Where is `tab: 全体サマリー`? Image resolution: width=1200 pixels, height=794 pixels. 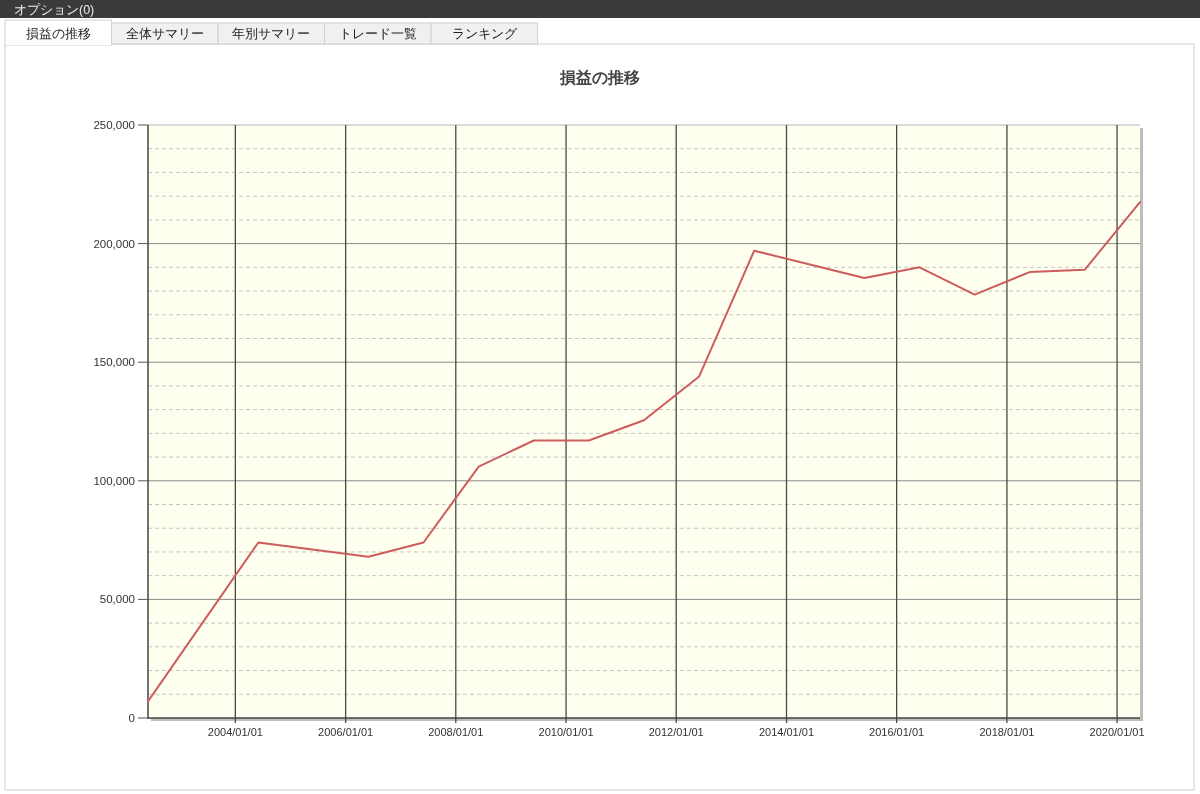 tab: 全体サマリー is located at coordinates (165, 33).